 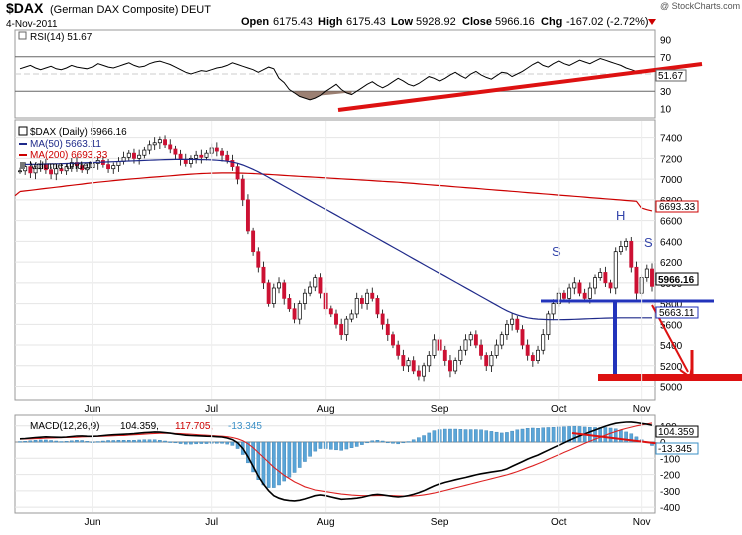 What do you see at coordinates (326, 409) in the screenshot?
I see `price-date-label: Aug` at bounding box center [326, 409].